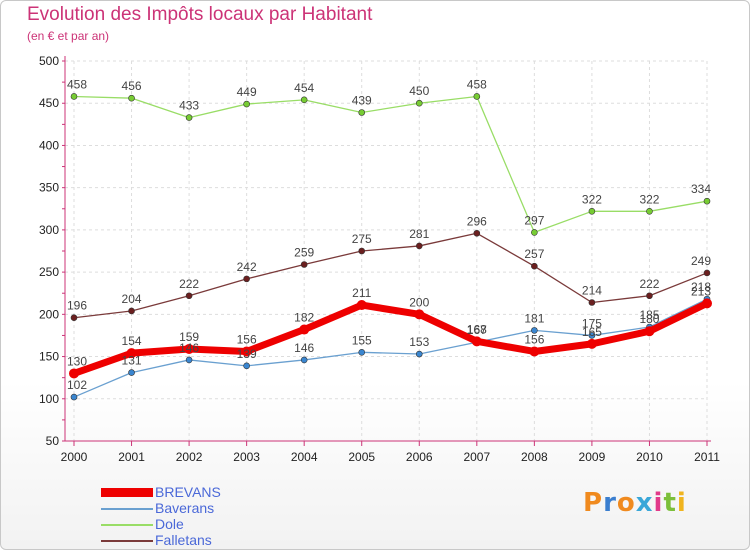 The width and height of the screenshot is (750, 550). Describe the element at coordinates (246, 457) in the screenshot. I see `x-tick-label: 2003` at that location.